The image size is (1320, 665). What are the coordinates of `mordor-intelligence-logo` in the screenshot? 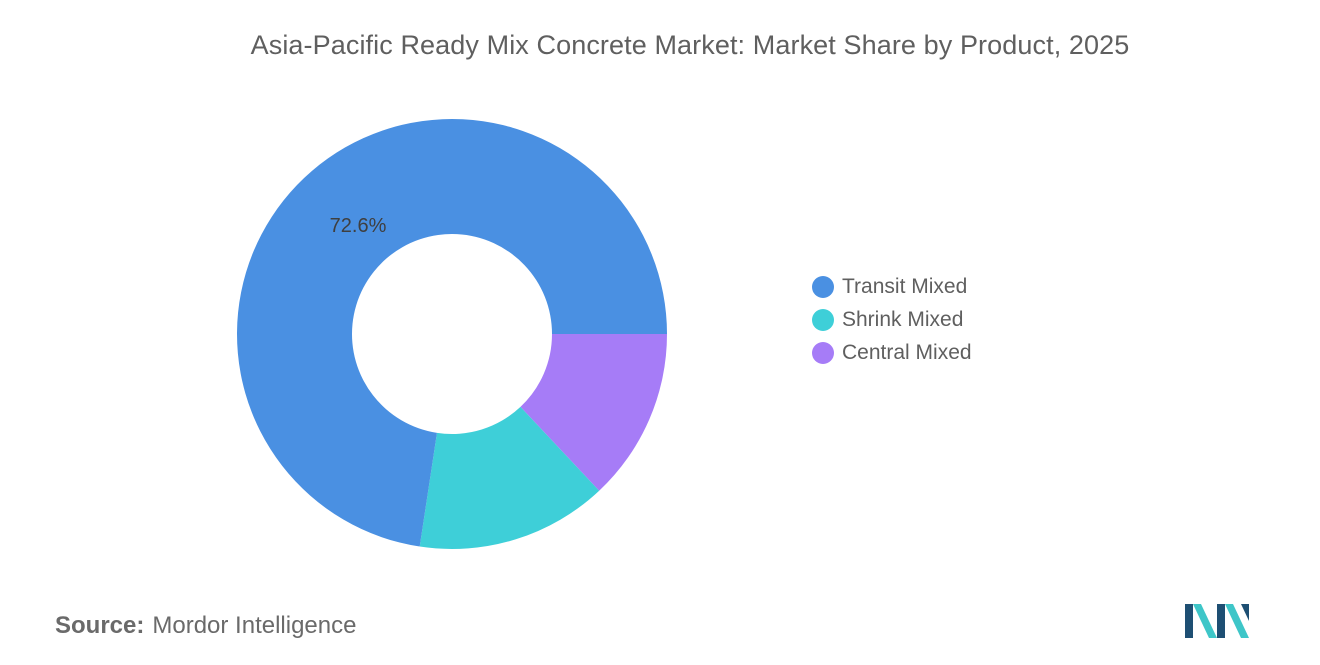 It's located at (1217, 621).